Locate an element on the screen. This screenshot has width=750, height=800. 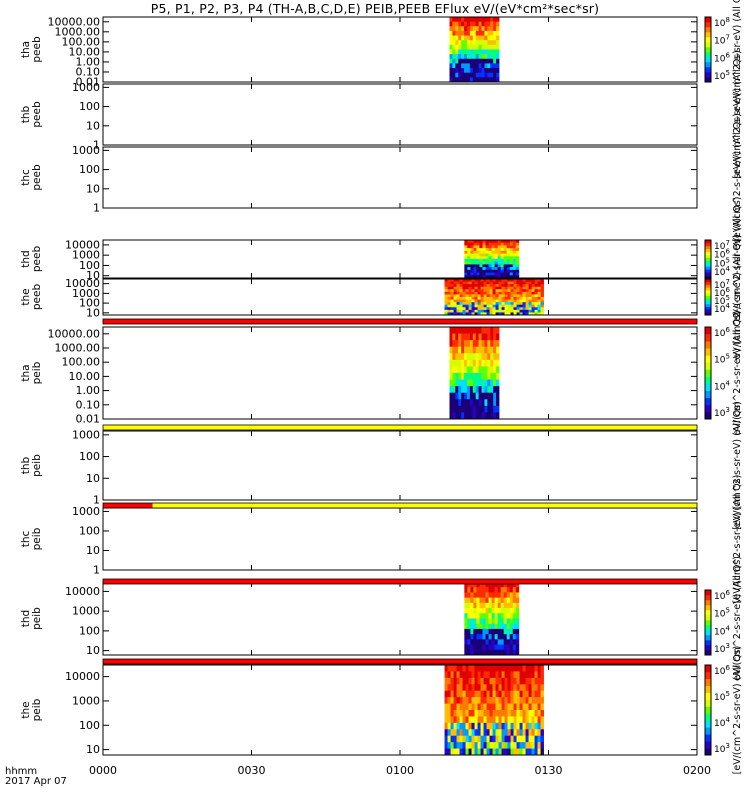
y-tick-label: 10000.00 is located at coordinates (74, 21).